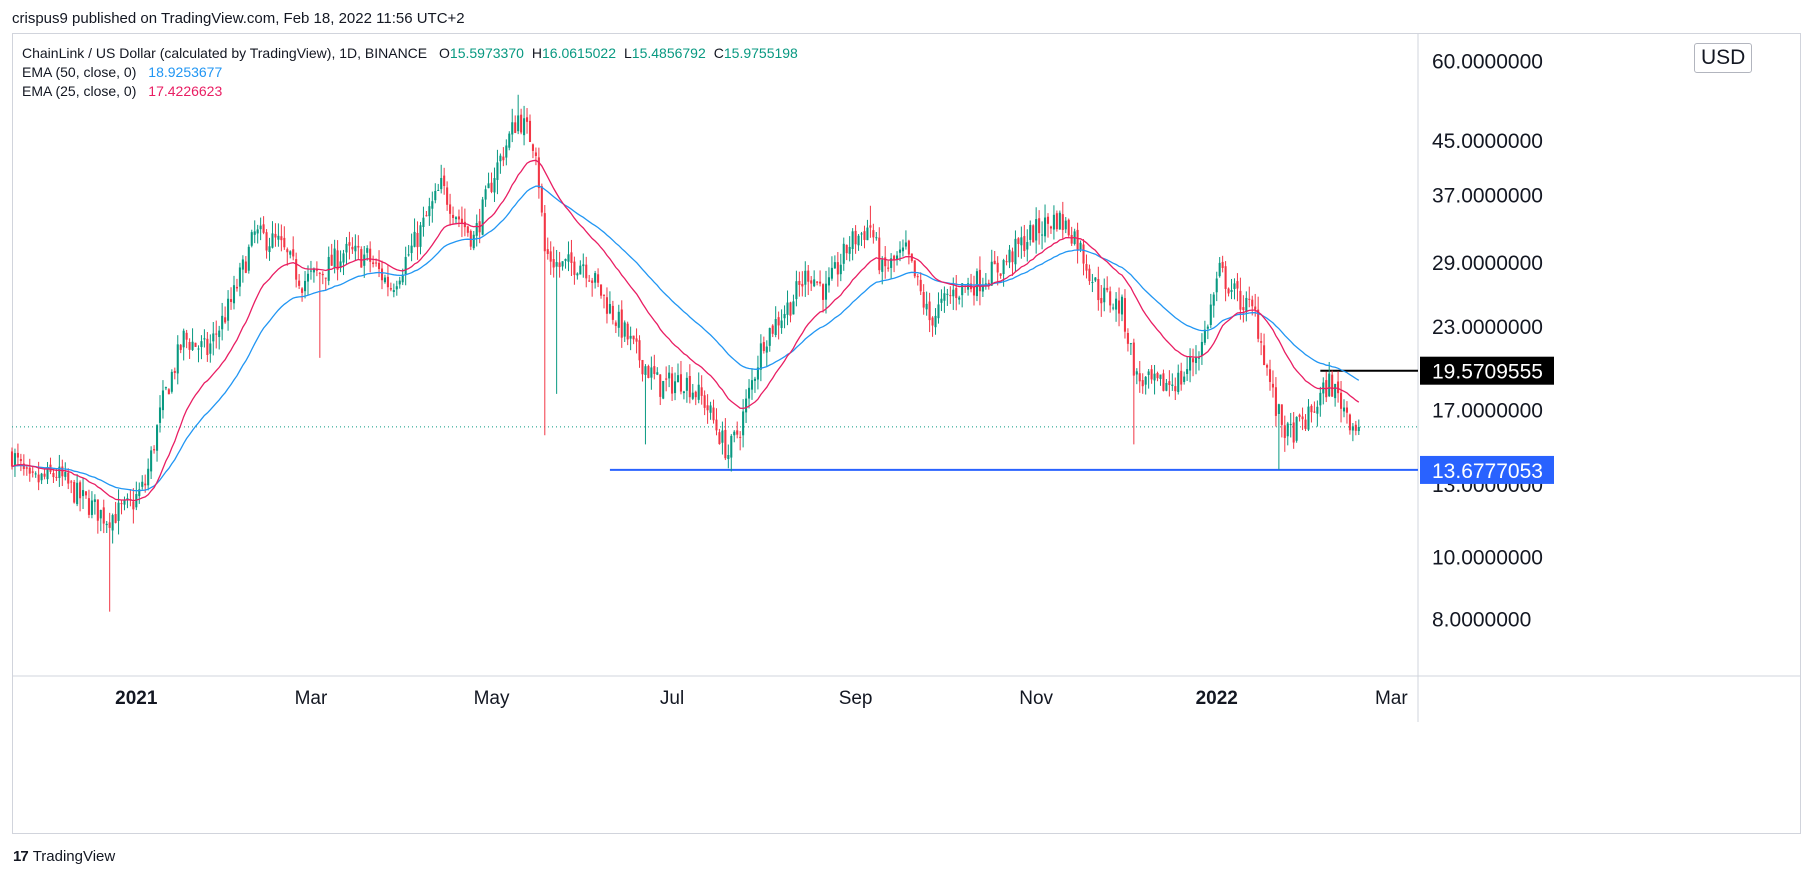 The height and width of the screenshot is (880, 1813). I want to click on resistance-price-badge, so click(1487, 370).